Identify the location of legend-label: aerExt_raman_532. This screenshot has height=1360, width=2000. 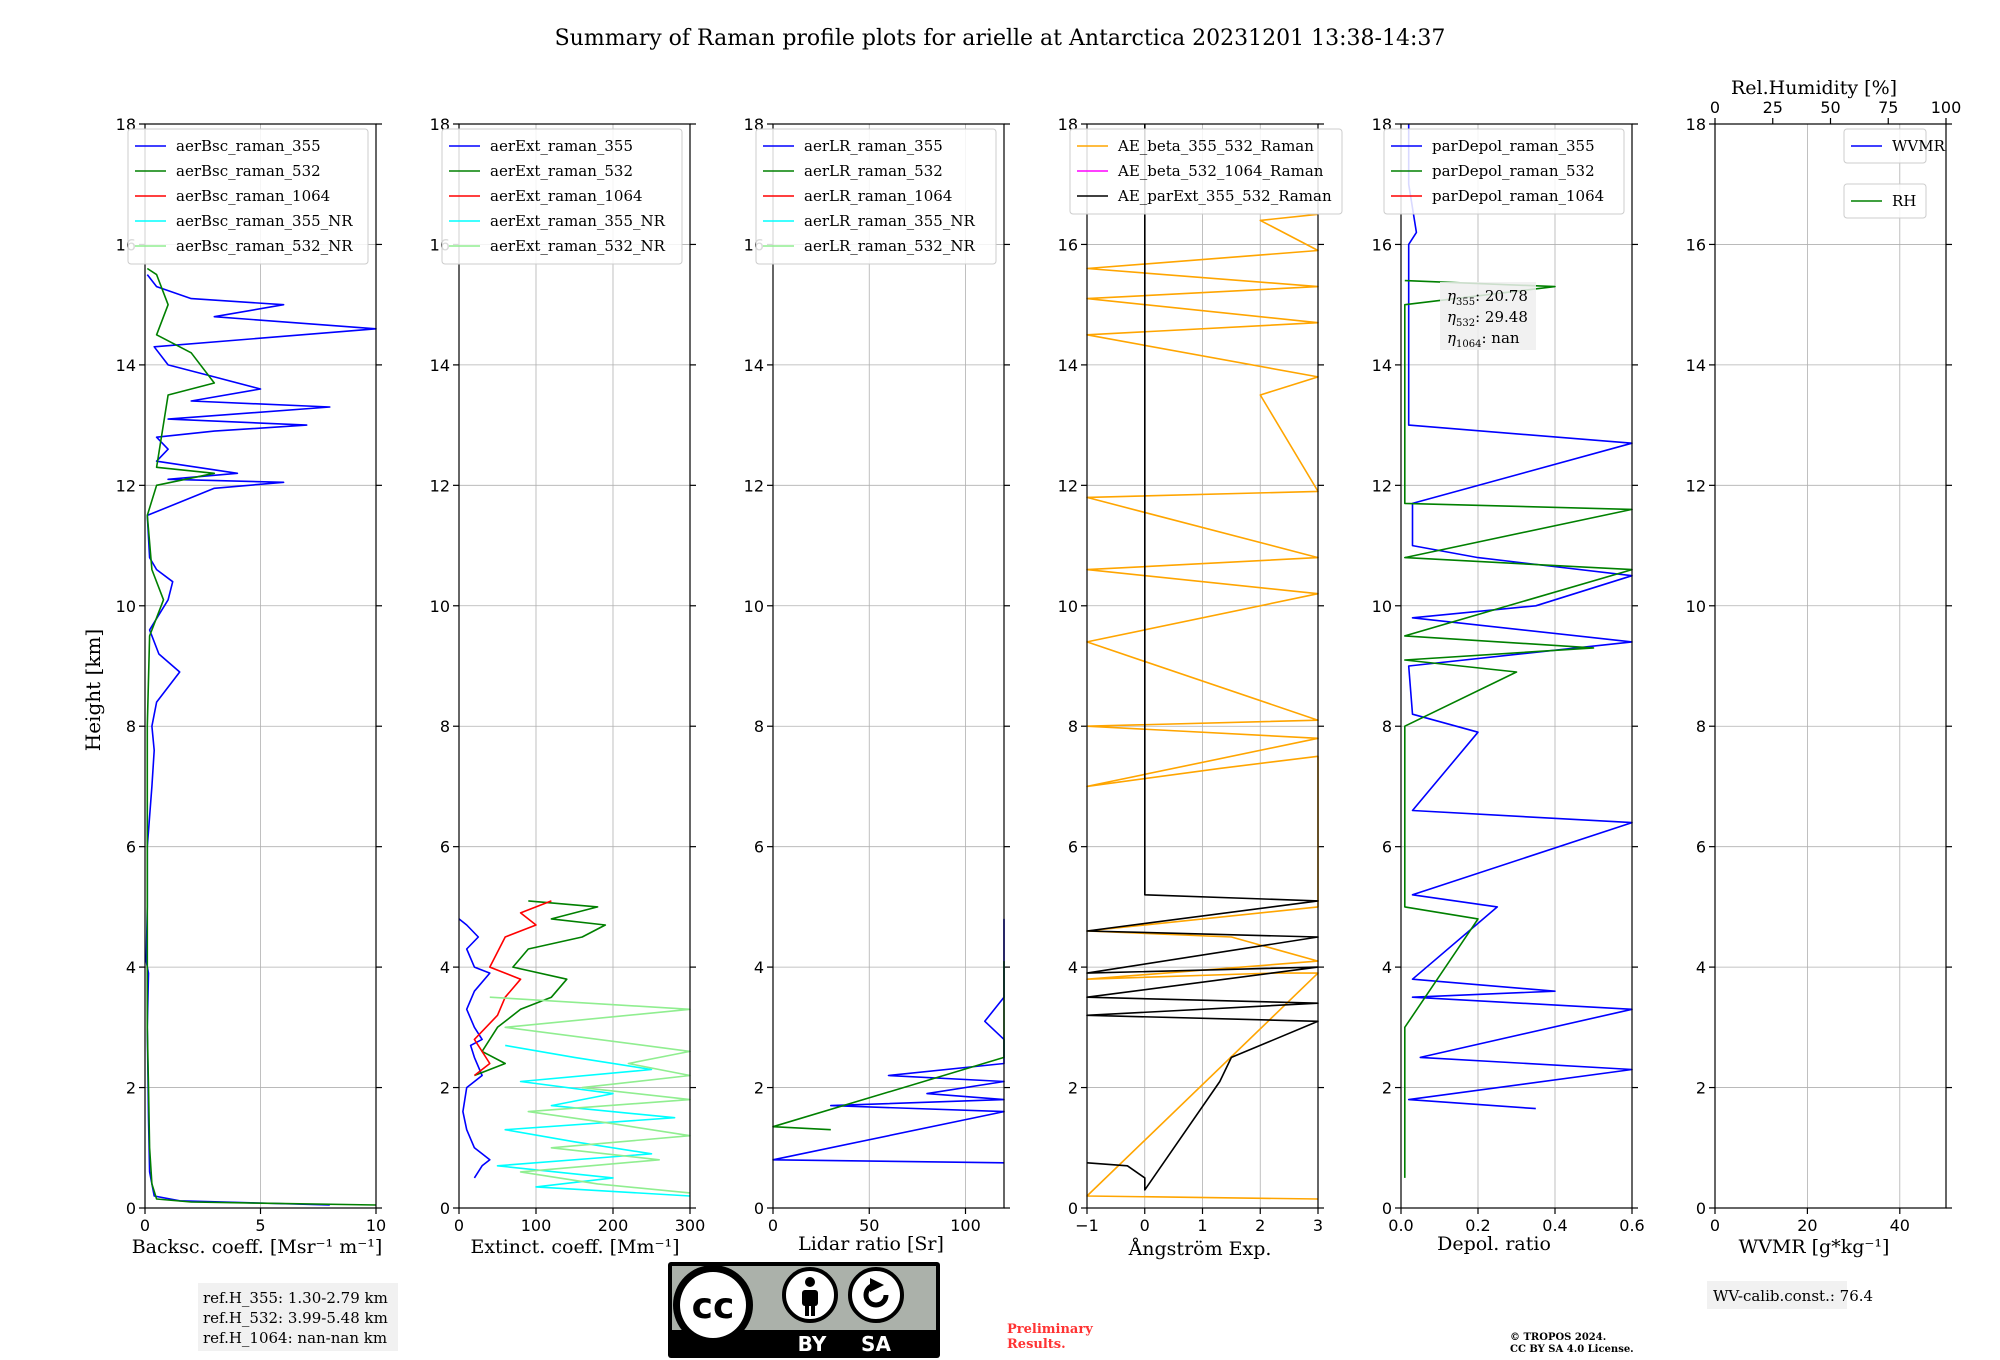
(561, 171).